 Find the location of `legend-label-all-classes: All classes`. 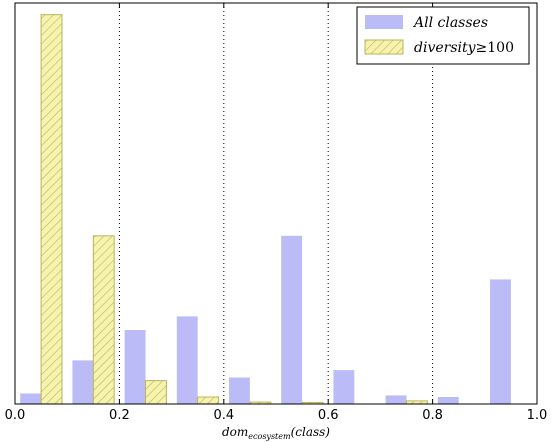

legend-label-all-classes: All classes is located at coordinates (450, 23).